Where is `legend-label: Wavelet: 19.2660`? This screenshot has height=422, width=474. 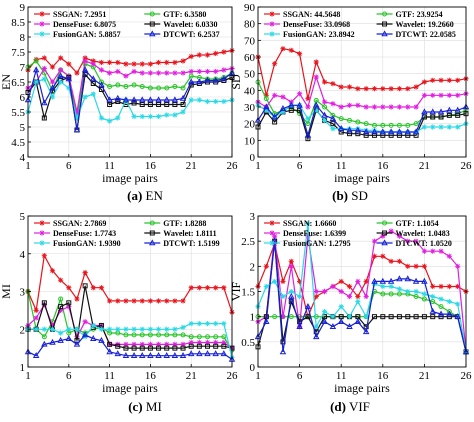 legend-label: Wavelet: 19.2660 is located at coordinates (425, 24).